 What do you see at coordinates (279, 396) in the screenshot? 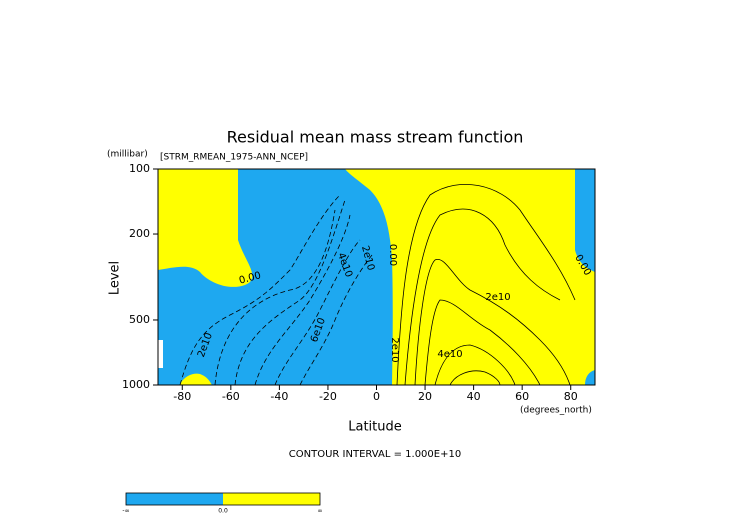
I see `x-tick-label: -40` at bounding box center [279, 396].